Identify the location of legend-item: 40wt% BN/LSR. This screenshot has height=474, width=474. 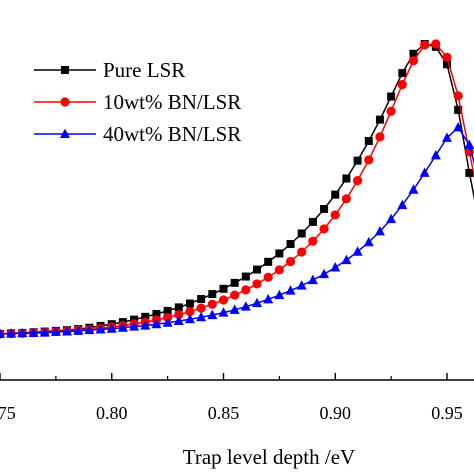
(137, 134).